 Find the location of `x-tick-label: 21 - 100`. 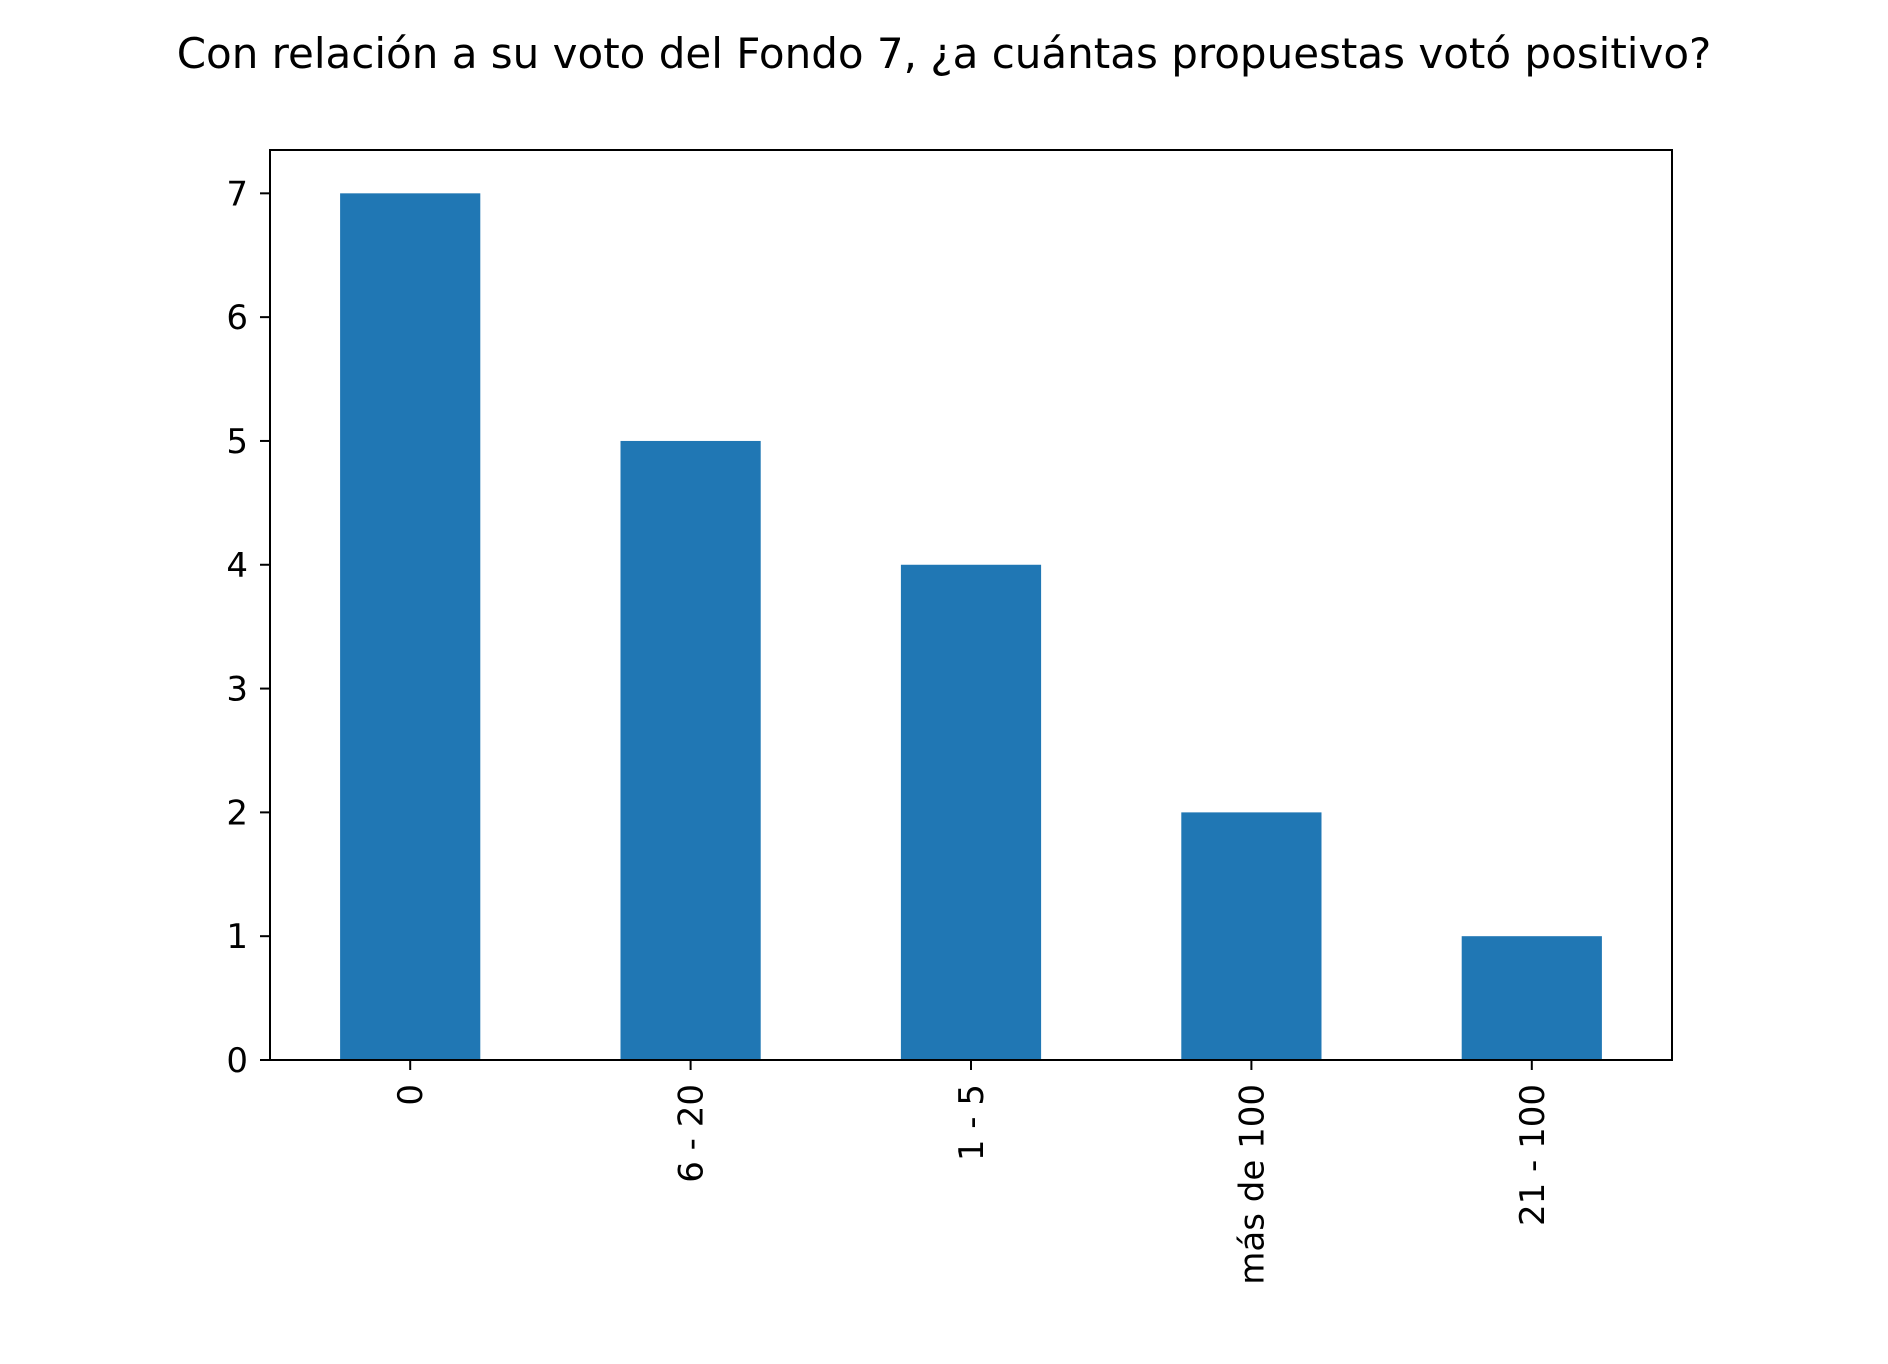

x-tick-label: 21 - 100 is located at coordinates (1533, 1155).